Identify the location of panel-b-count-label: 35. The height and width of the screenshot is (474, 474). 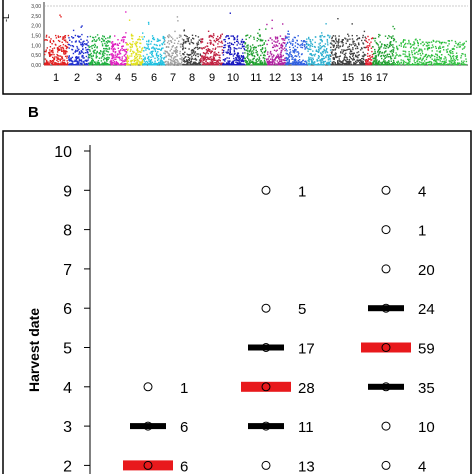
(426, 388).